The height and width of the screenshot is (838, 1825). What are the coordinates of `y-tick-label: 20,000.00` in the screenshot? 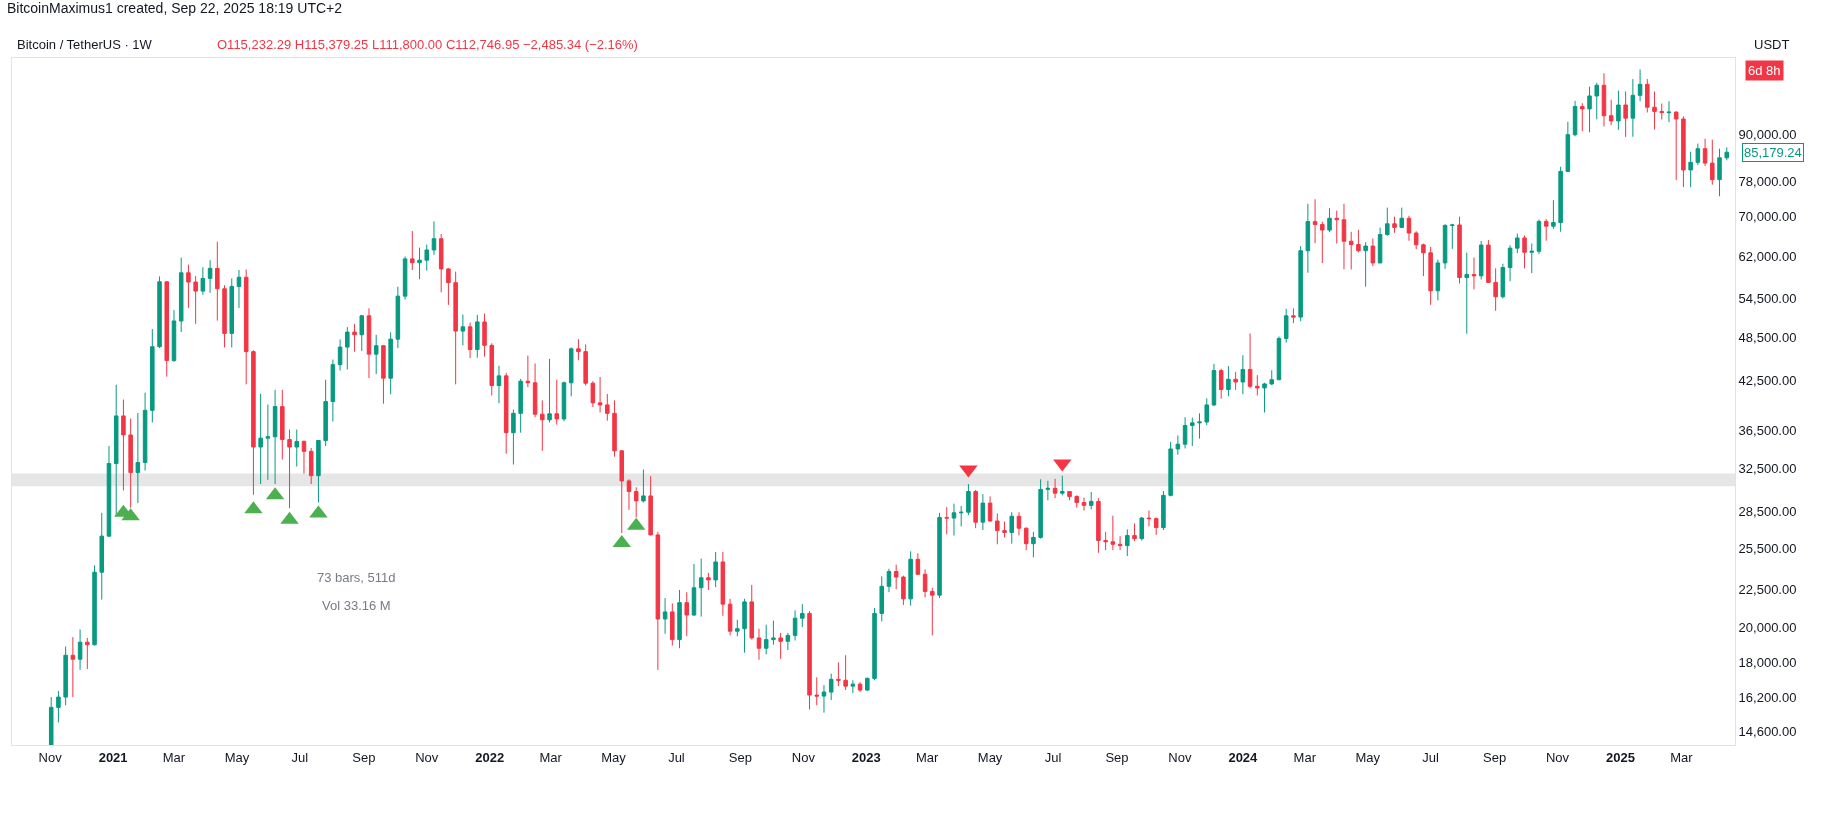 It's located at (1767, 628).